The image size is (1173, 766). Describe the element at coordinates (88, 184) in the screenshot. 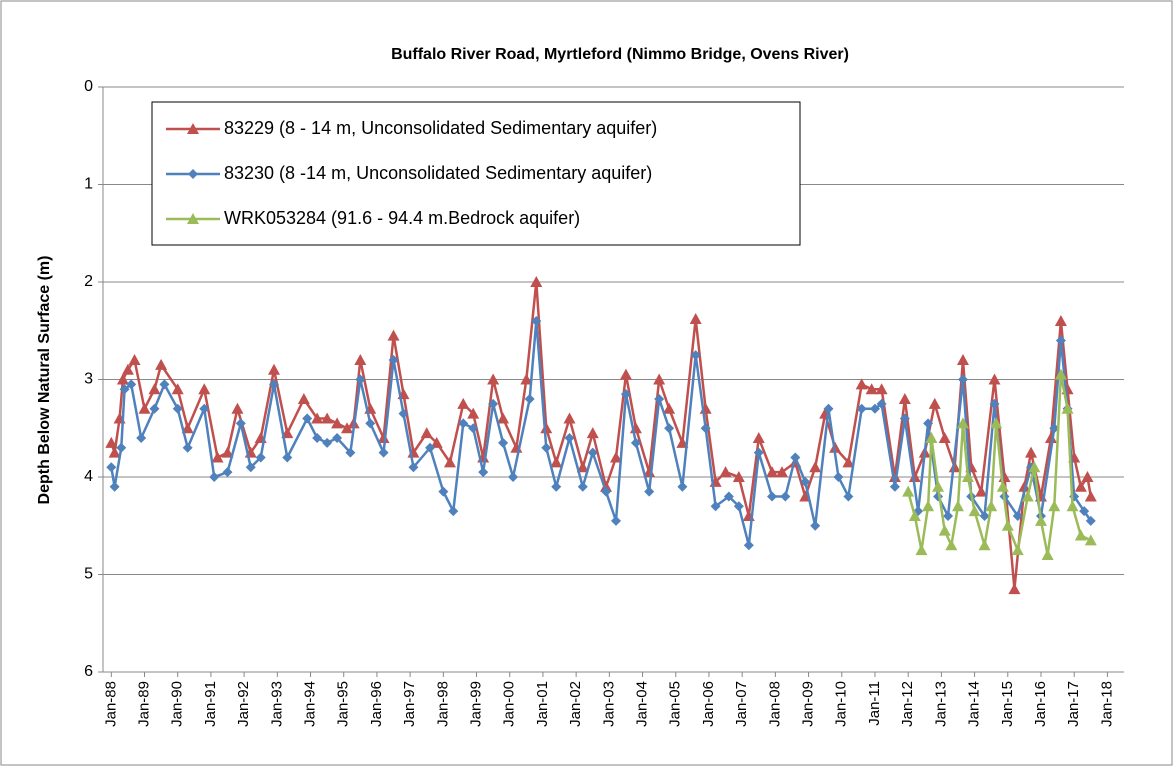

I see `y-tick-label: 1` at that location.